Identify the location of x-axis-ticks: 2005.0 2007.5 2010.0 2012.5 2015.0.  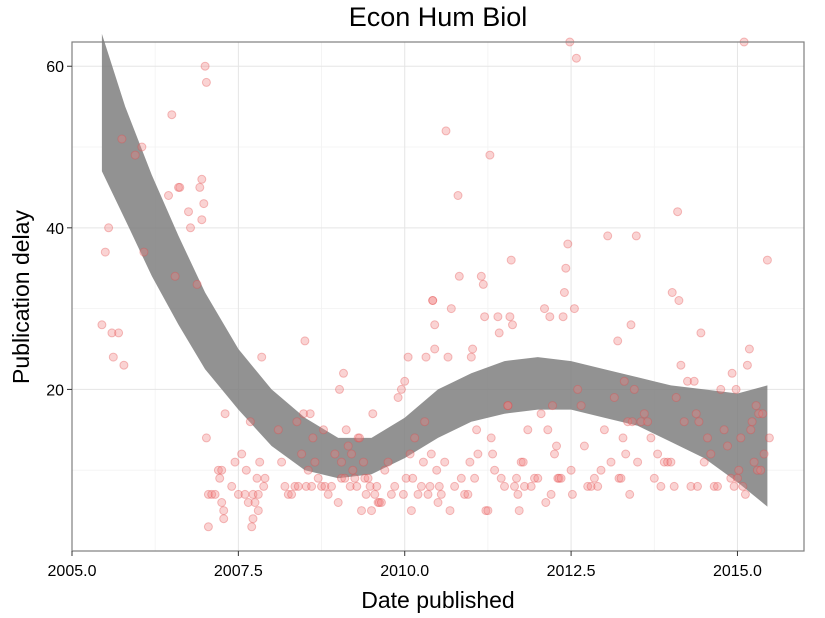
(405, 565).